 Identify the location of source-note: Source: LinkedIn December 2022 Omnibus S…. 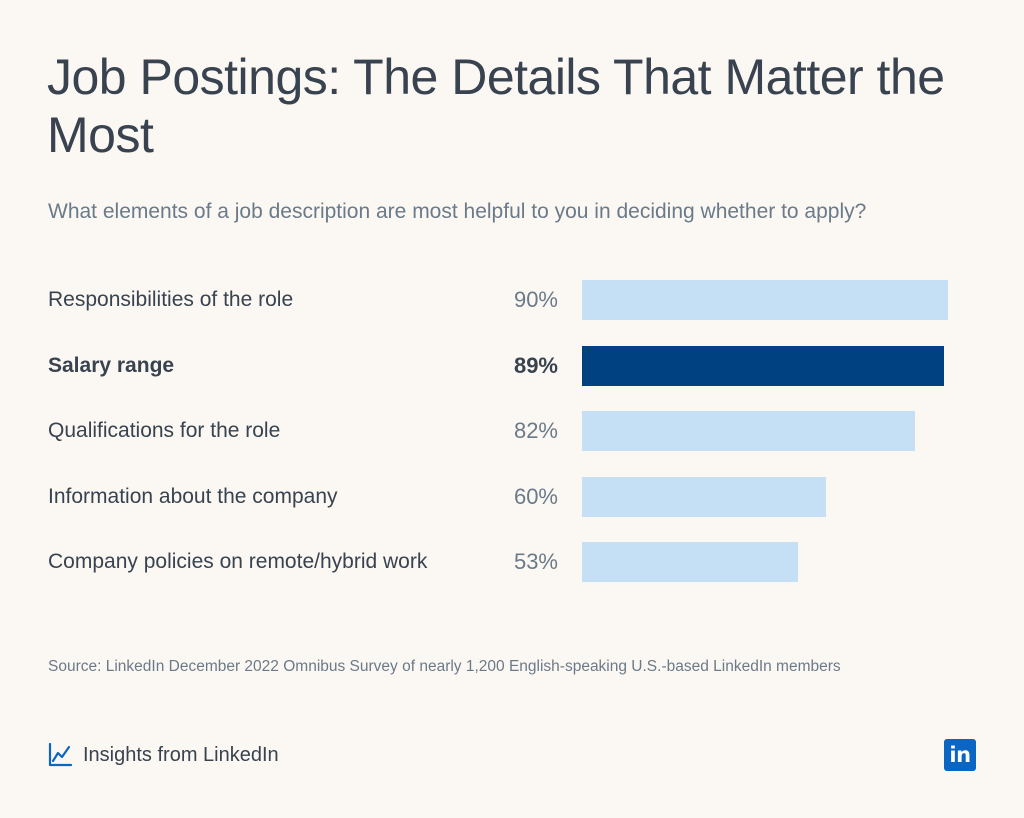
(444, 666).